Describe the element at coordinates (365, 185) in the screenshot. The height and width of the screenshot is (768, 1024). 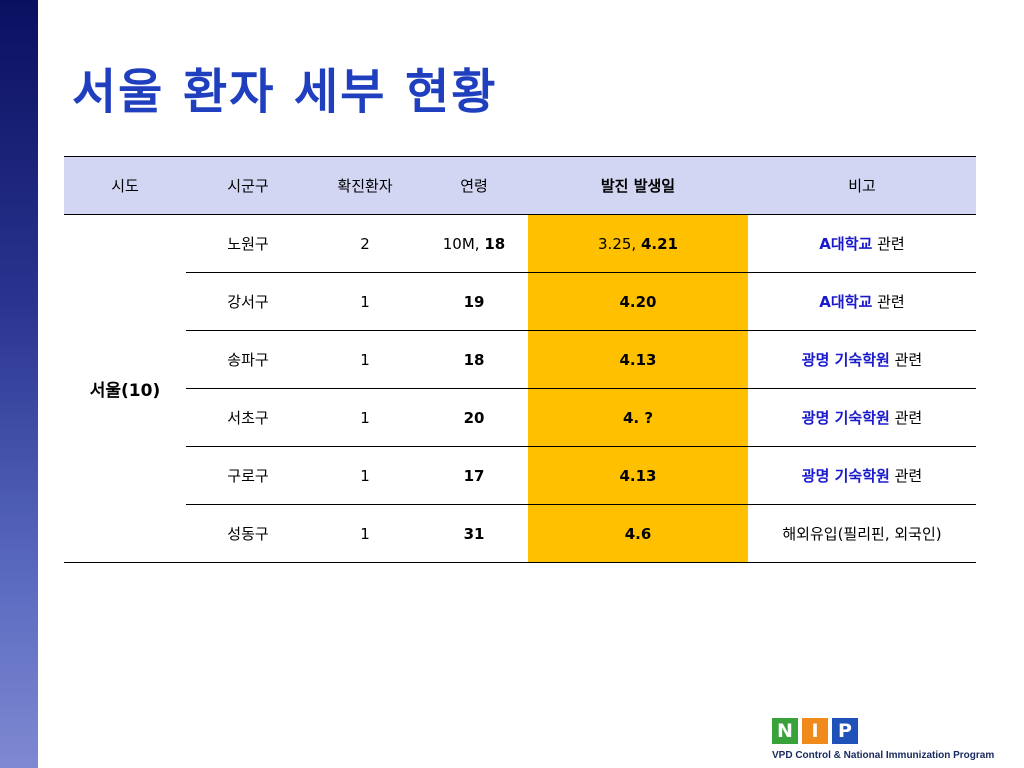
I see `header-cases: 확진환자` at that location.